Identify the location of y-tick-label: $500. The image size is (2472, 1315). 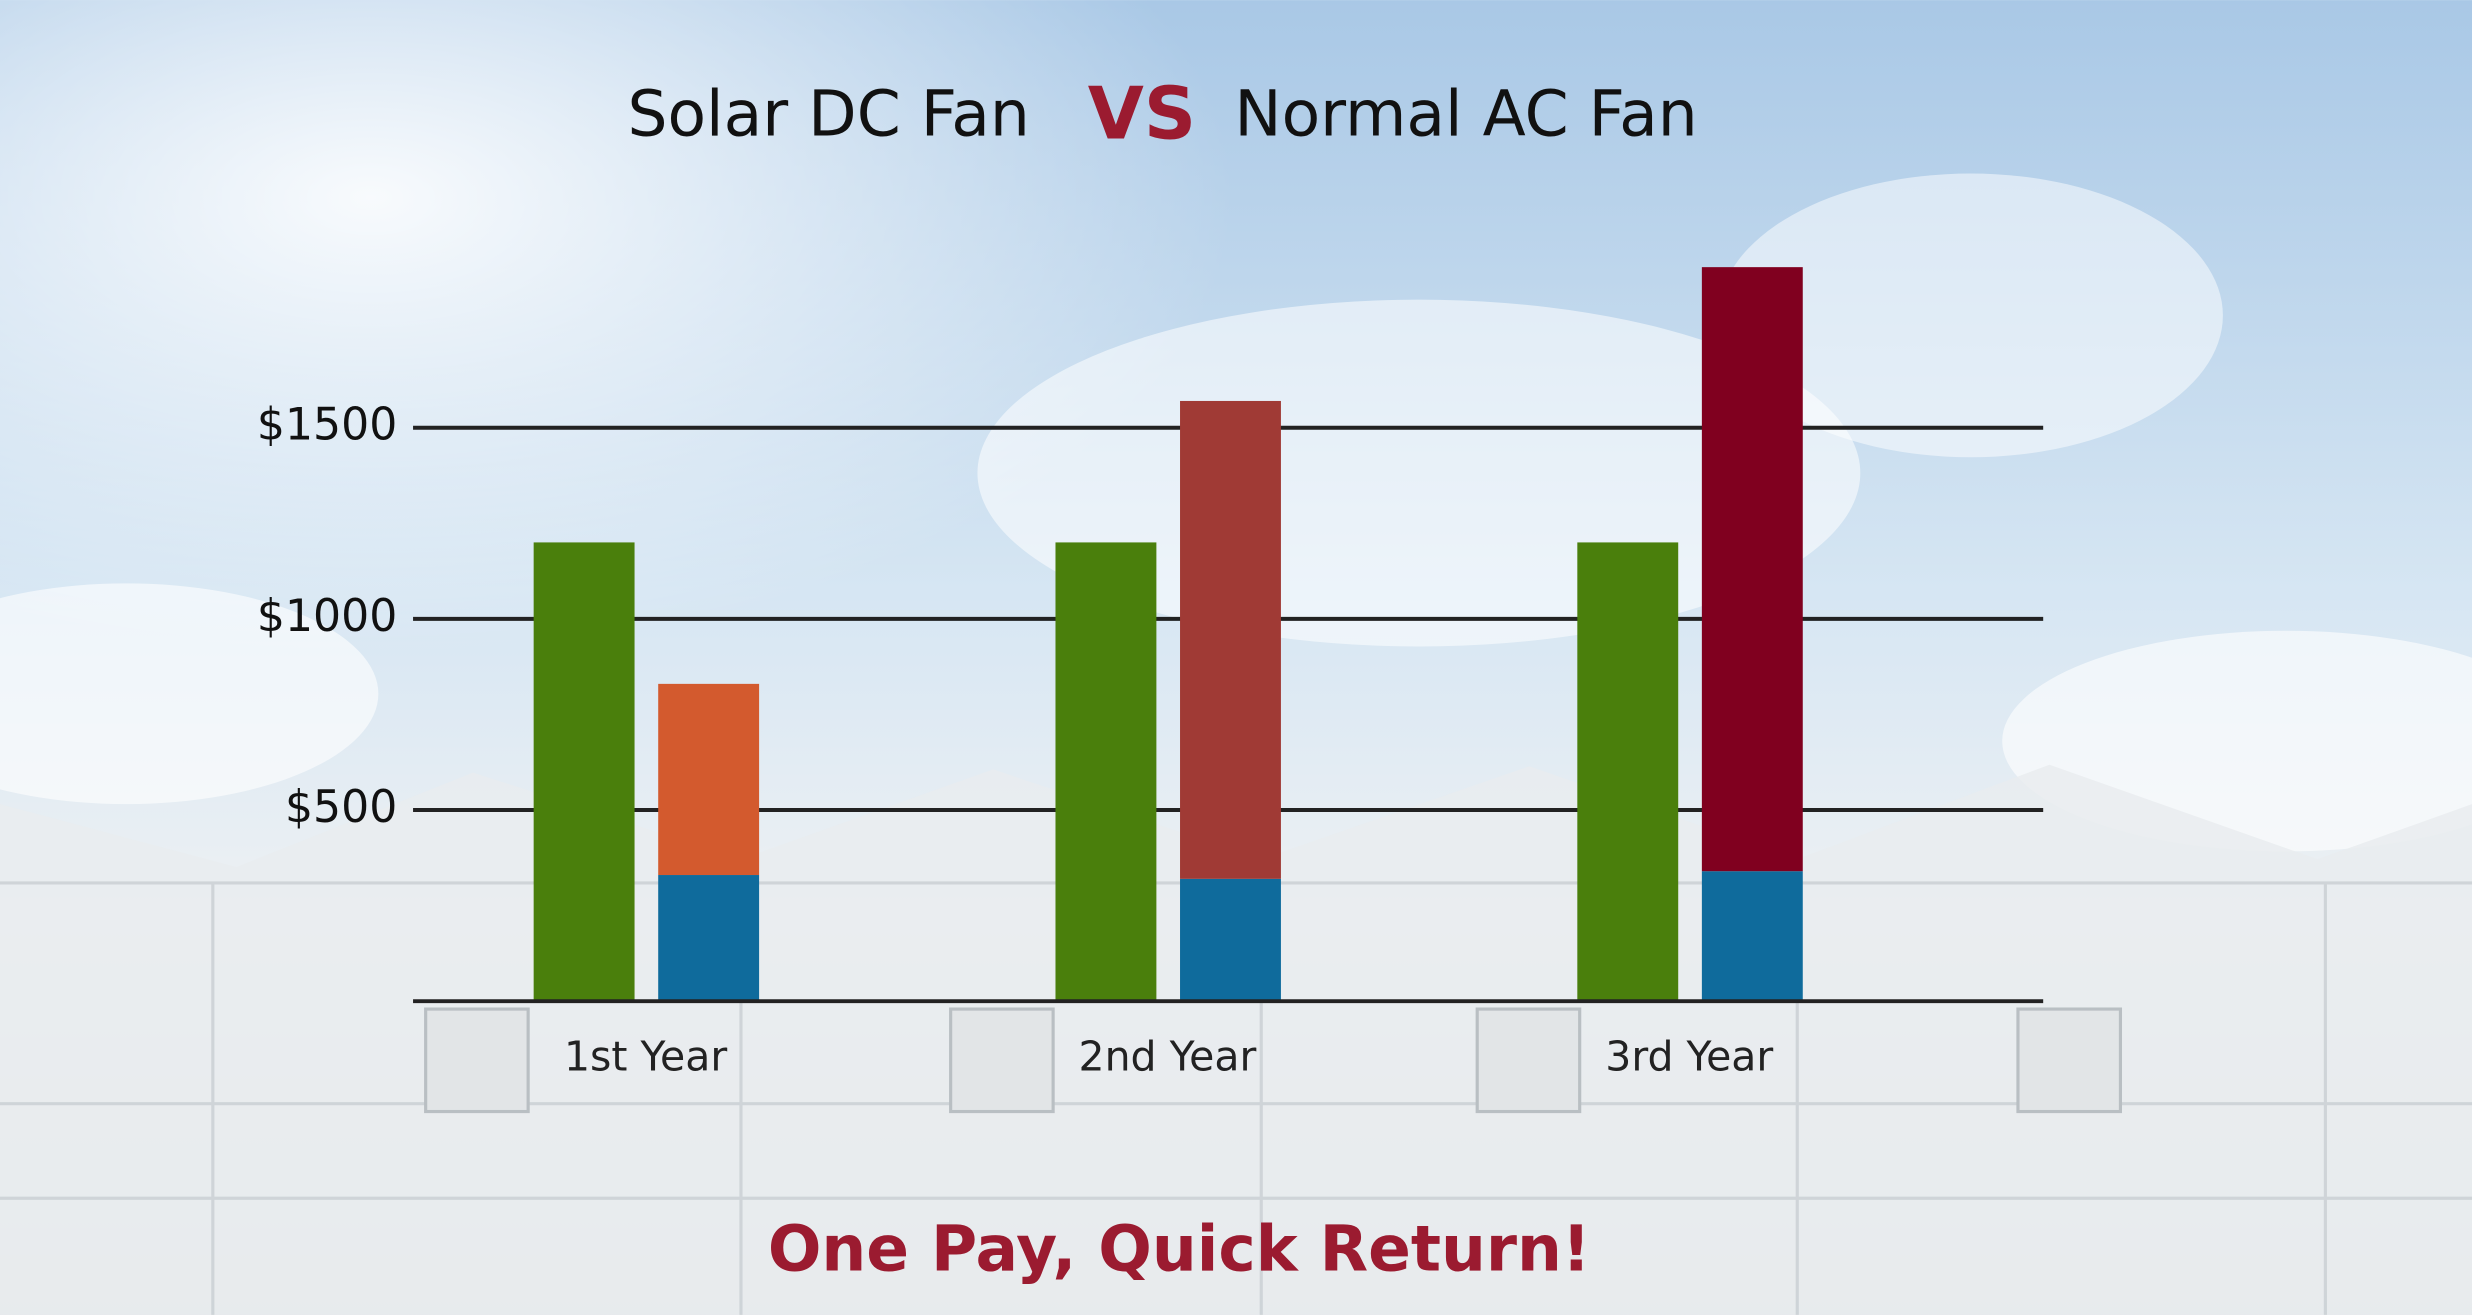
(341, 807).